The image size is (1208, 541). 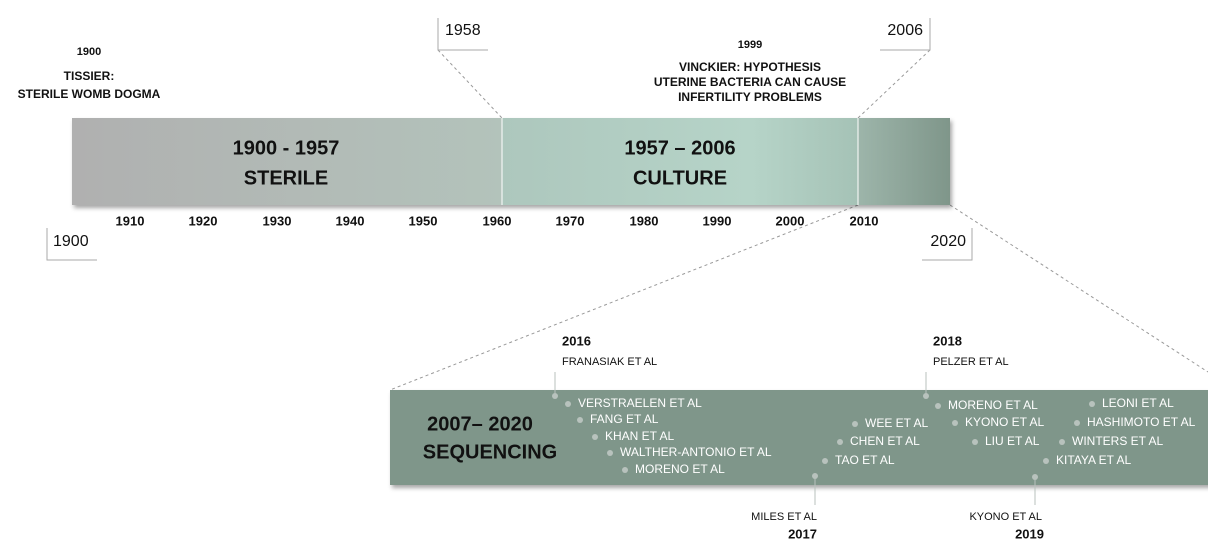 I want to click on callout-year: 1900, so click(x=71, y=241).